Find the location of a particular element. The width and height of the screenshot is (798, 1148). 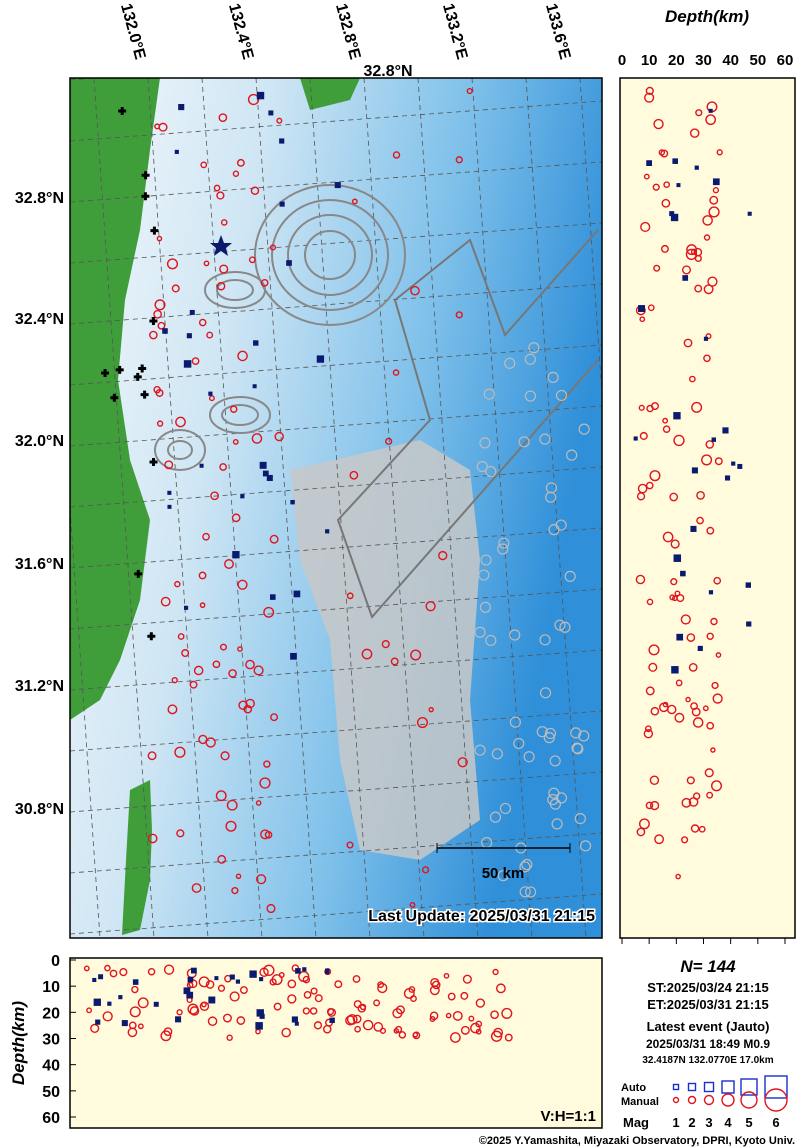

section-tick-label: 10 is located at coordinates (51, 987).